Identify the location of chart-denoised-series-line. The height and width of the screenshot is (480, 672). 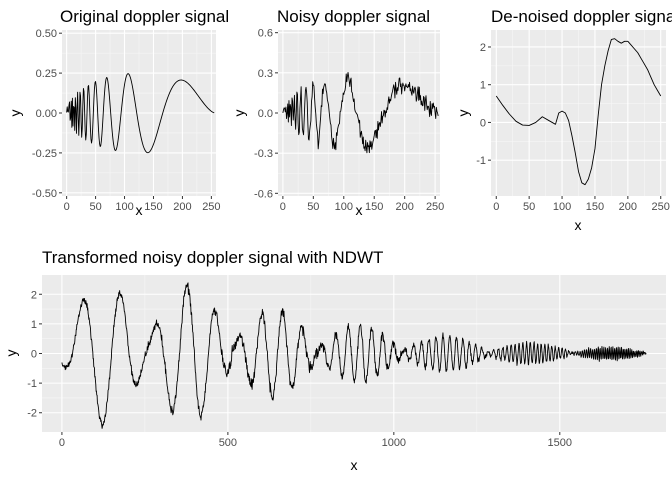
(578, 112).